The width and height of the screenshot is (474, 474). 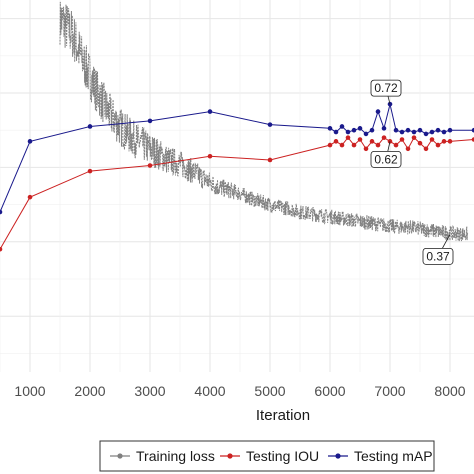 I want to click on legend-label: Testing mAP, so click(x=393, y=456).